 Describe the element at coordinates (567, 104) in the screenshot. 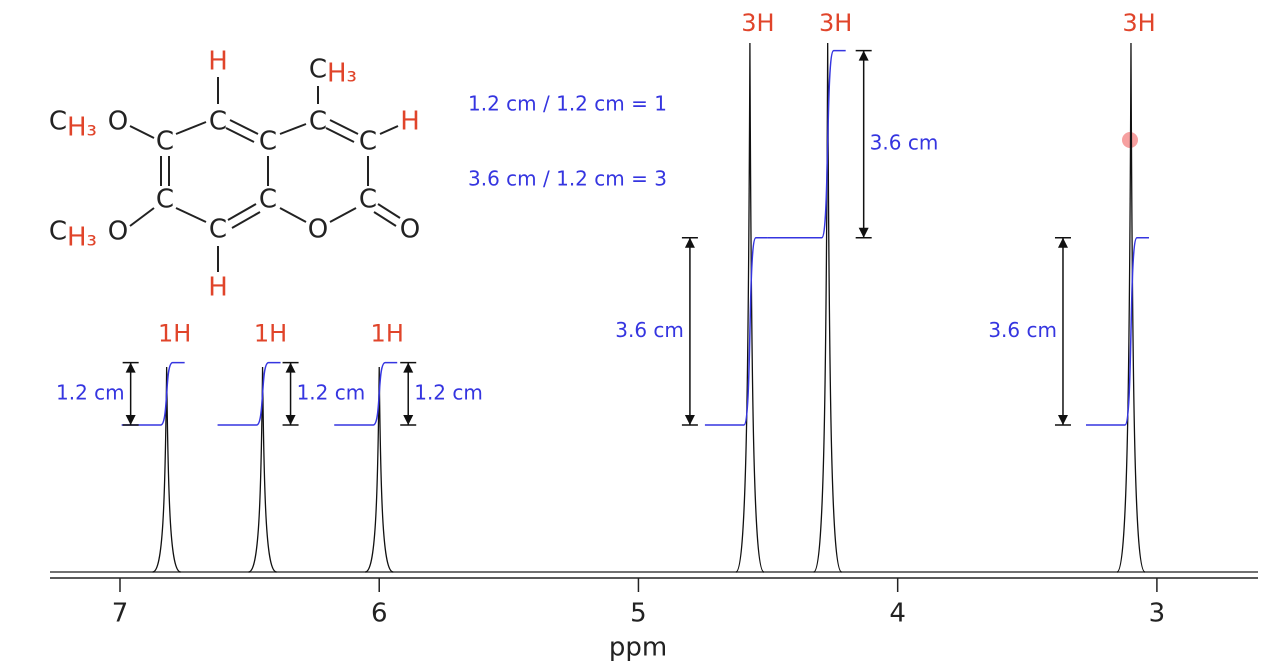

I see `annotation: 1.2 cm / 1.2 cm = 1` at that location.